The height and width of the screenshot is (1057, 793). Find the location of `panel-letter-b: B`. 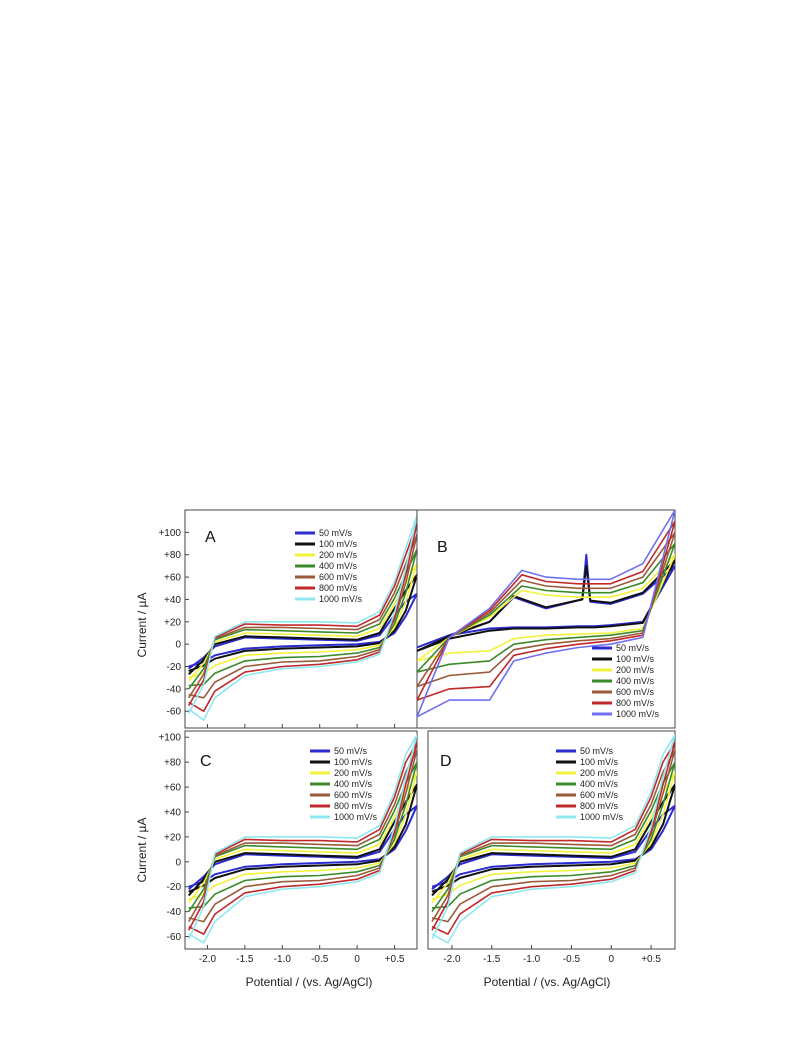

panel-letter-b: B is located at coordinates (442, 547).